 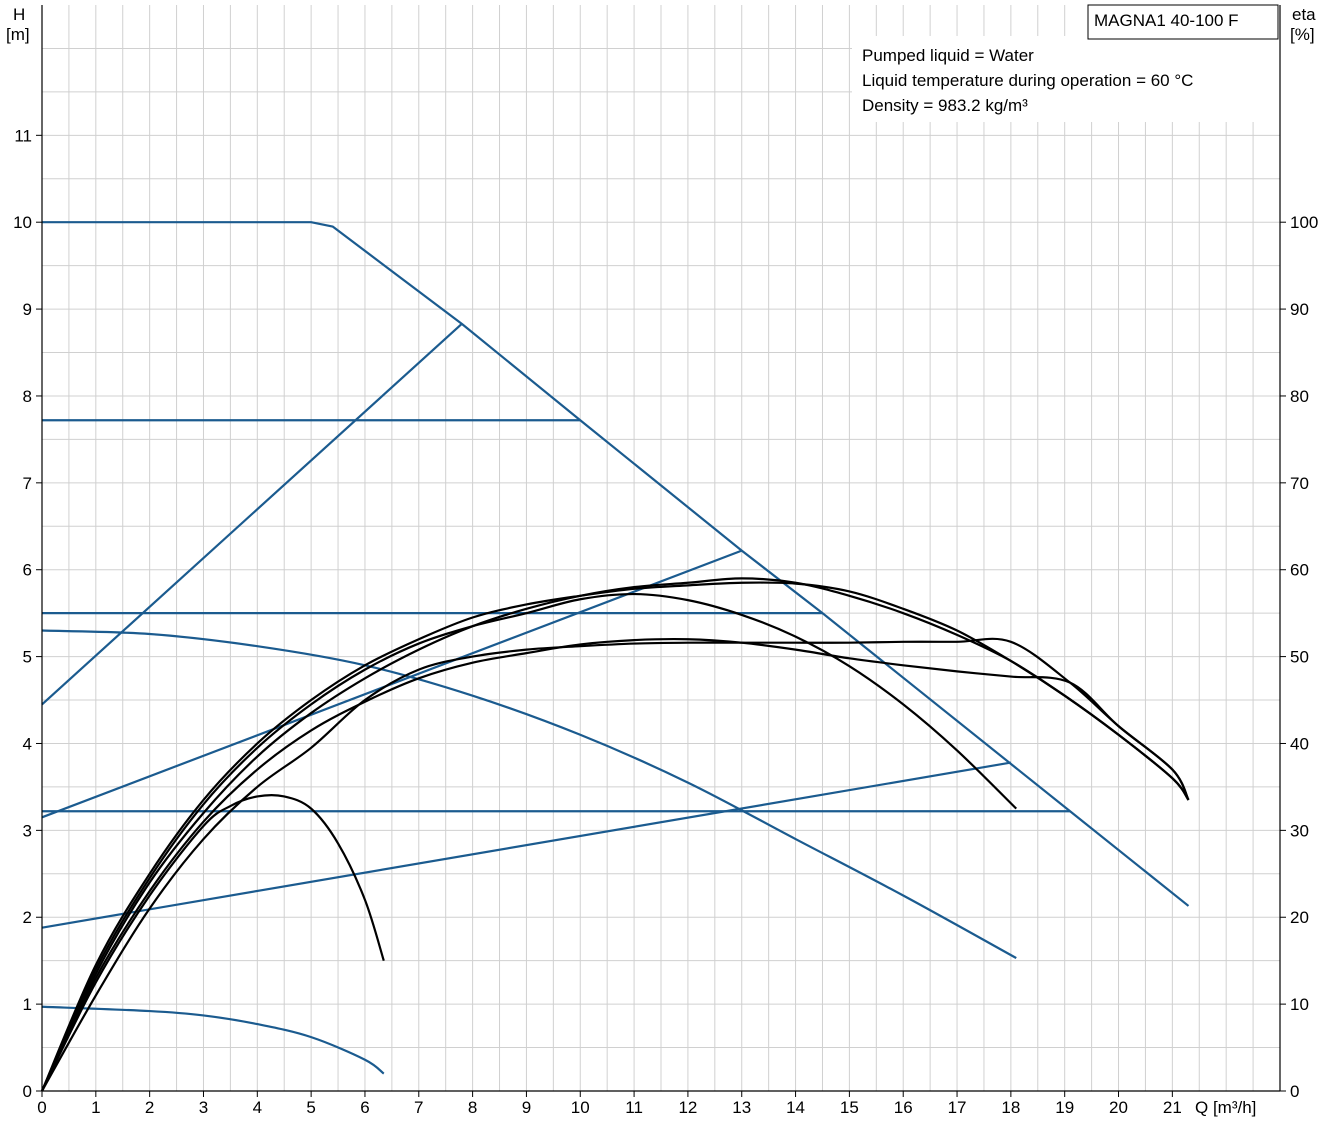 I want to click on info-box-background, so click(x=1066, y=79).